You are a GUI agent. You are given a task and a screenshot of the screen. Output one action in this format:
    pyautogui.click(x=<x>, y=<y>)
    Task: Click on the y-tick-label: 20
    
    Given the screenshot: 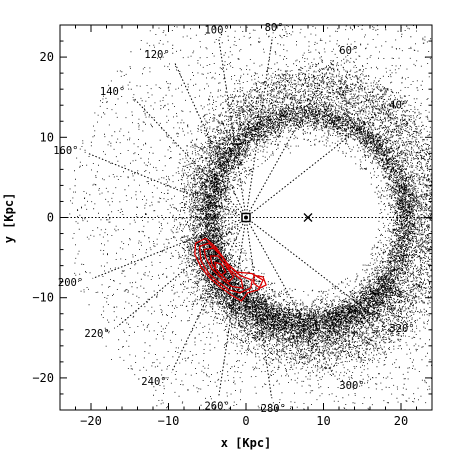 What is the action you would take?
    pyautogui.click(x=47, y=57)
    